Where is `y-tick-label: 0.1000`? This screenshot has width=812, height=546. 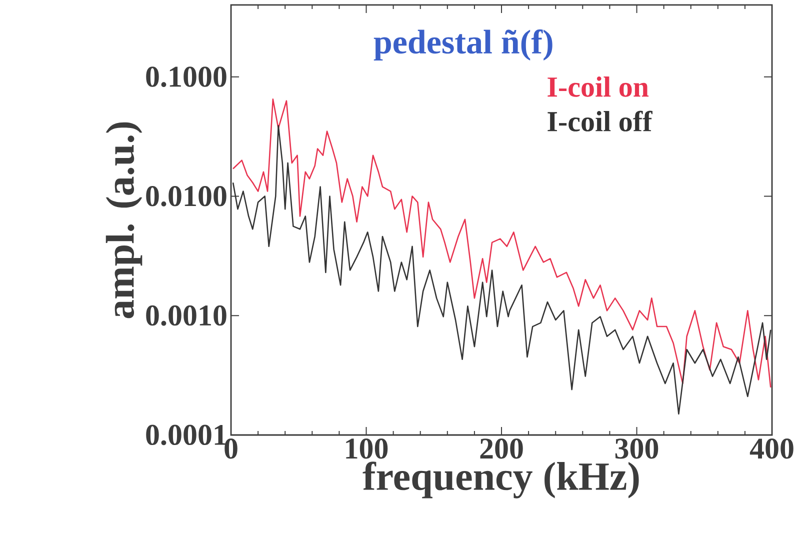 y-tick-label: 0.1000 is located at coordinates (186, 77).